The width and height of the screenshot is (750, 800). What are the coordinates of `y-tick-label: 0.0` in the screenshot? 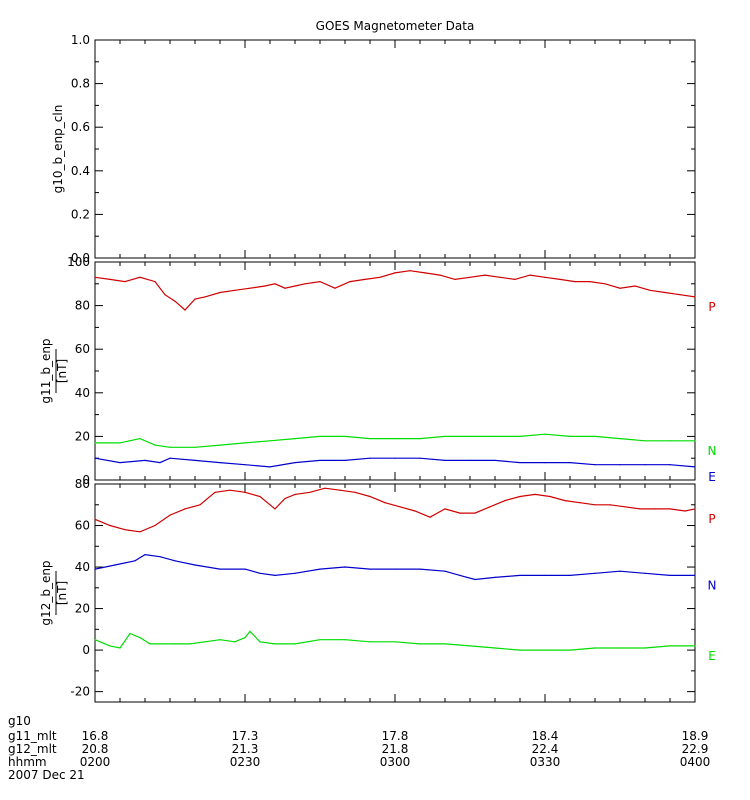 It's located at (80, 258).